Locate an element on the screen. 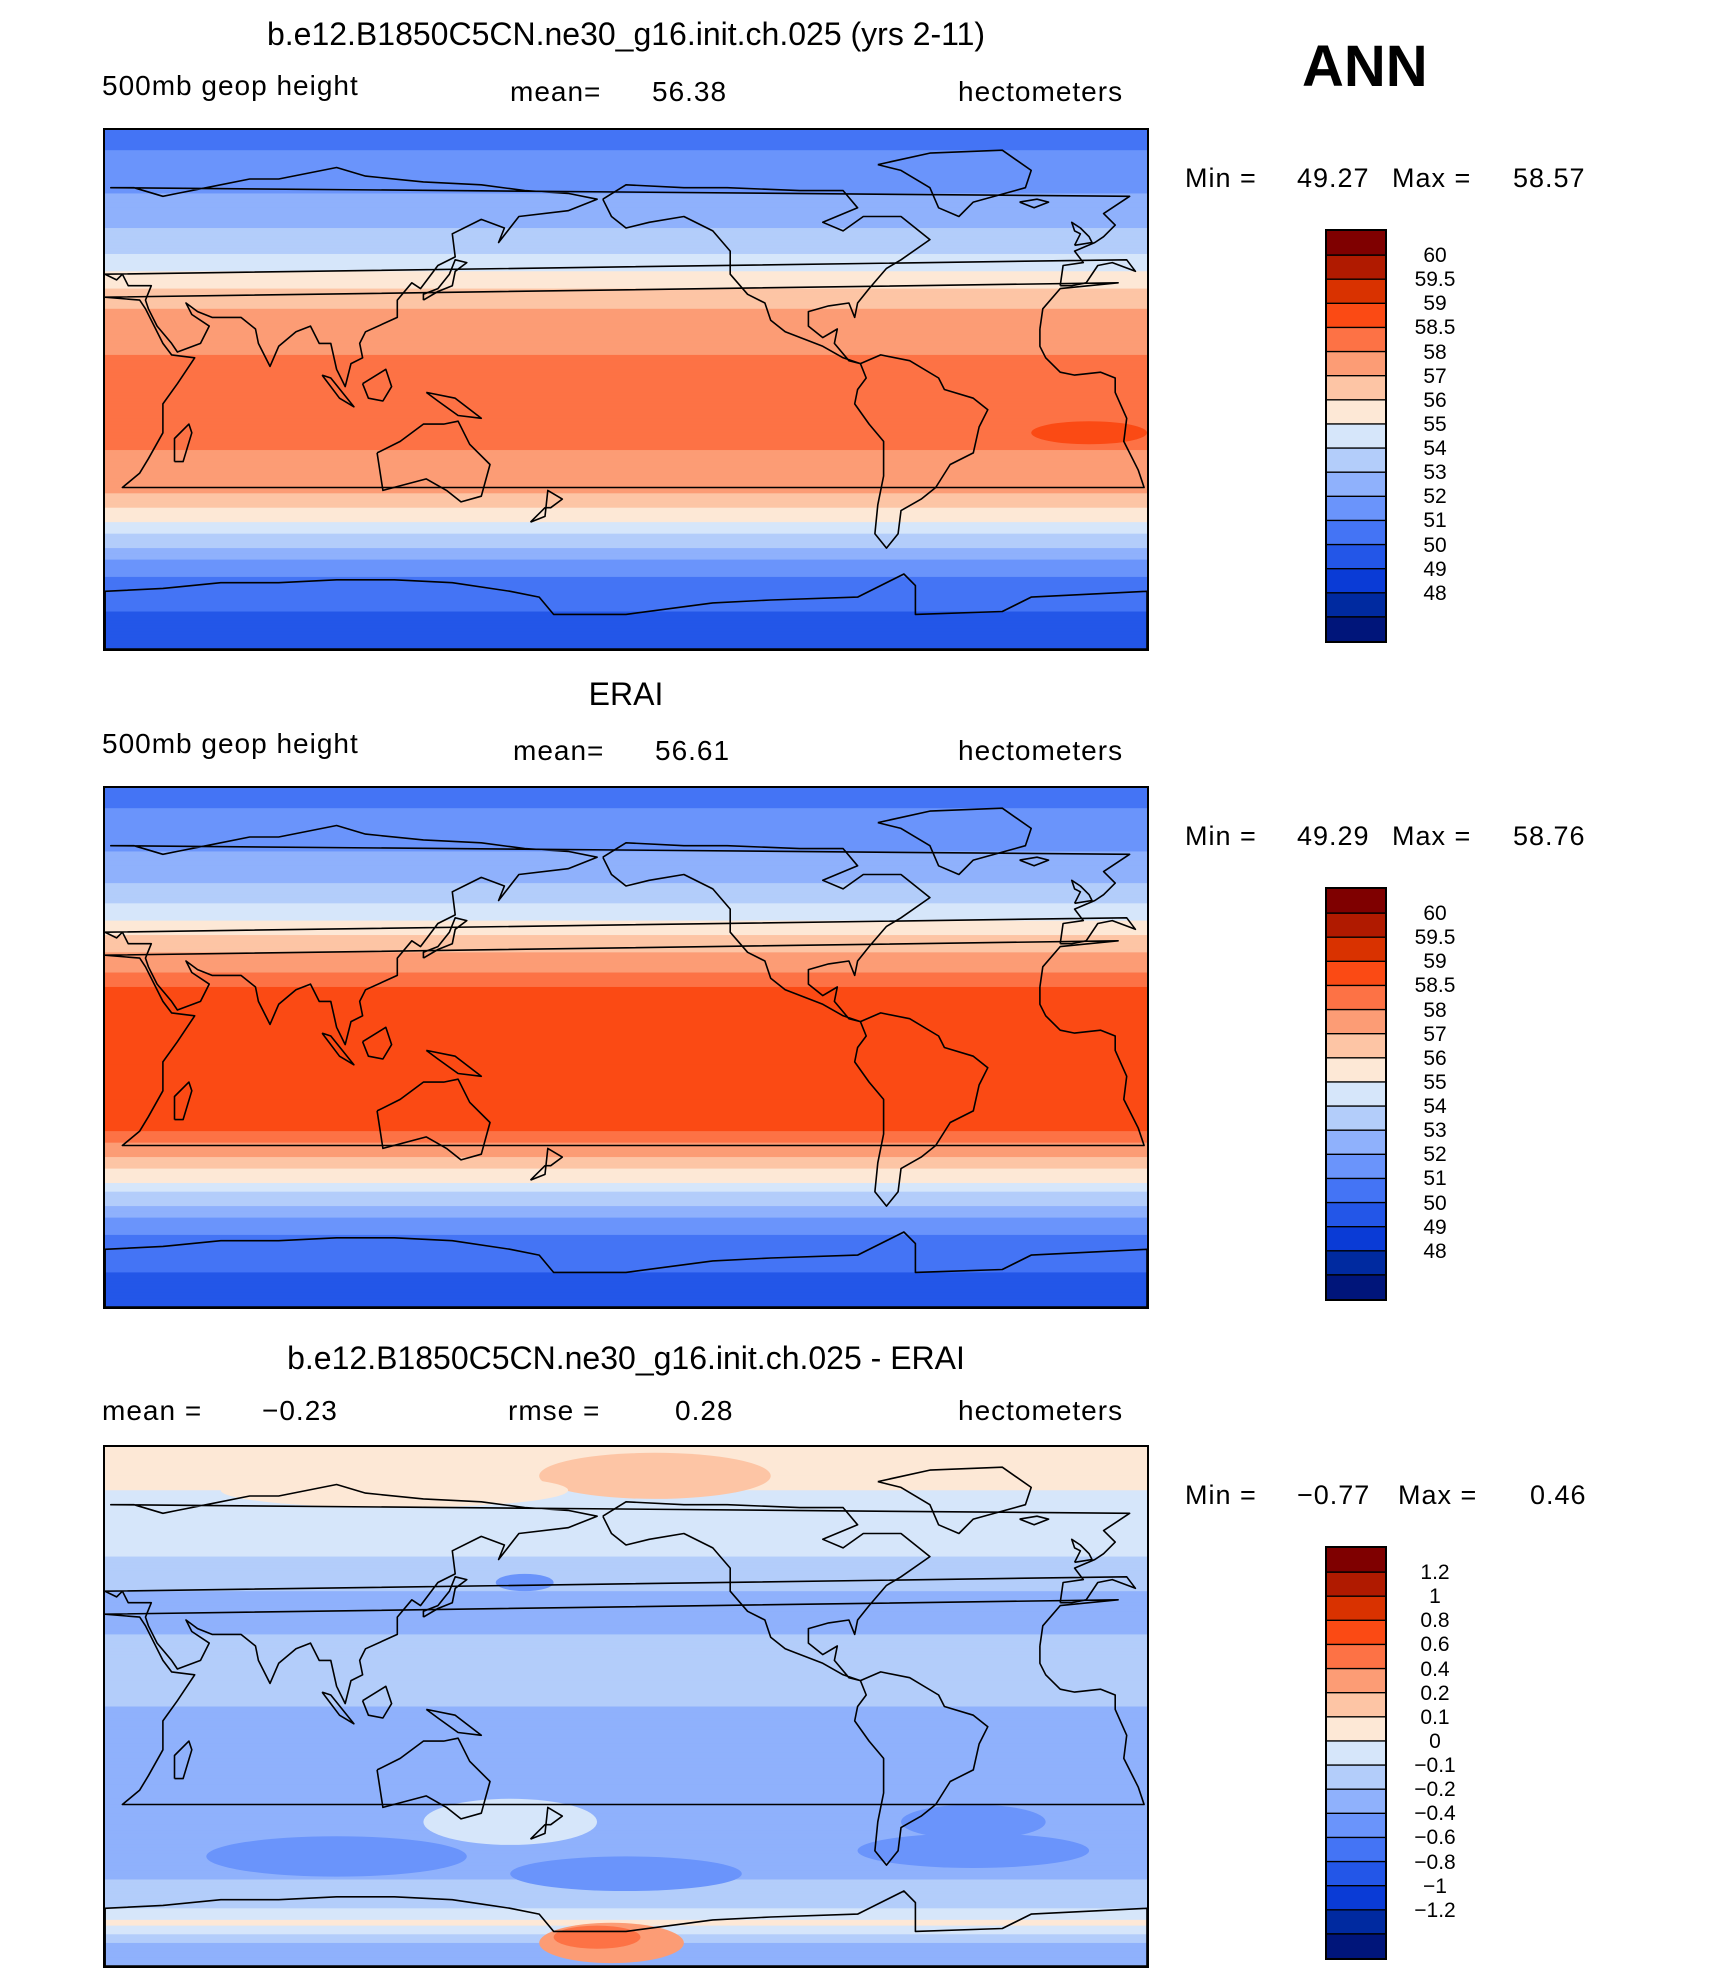 The width and height of the screenshot is (1710, 1986). panel-1-colorbar is located at coordinates (1356, 436).